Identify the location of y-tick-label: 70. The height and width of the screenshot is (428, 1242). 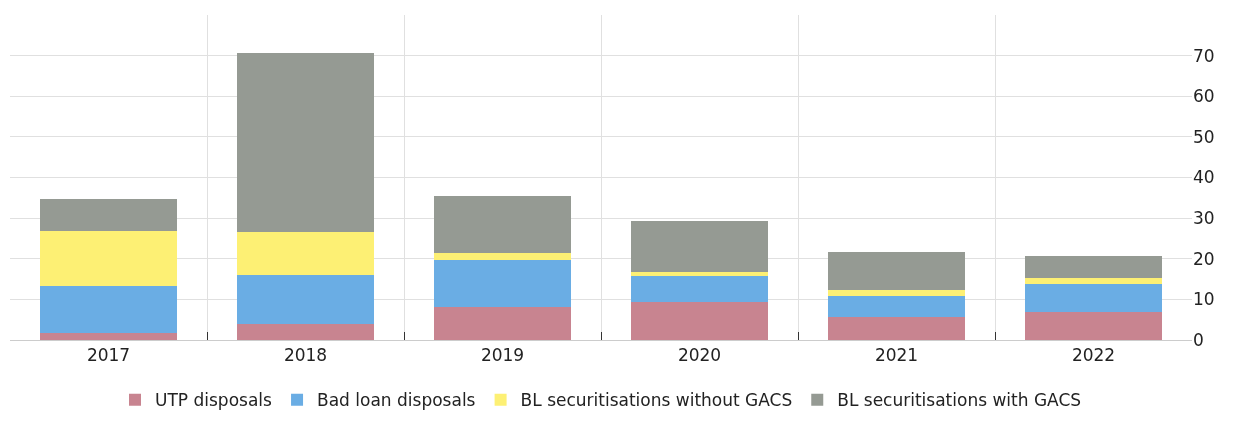
(1204, 55).